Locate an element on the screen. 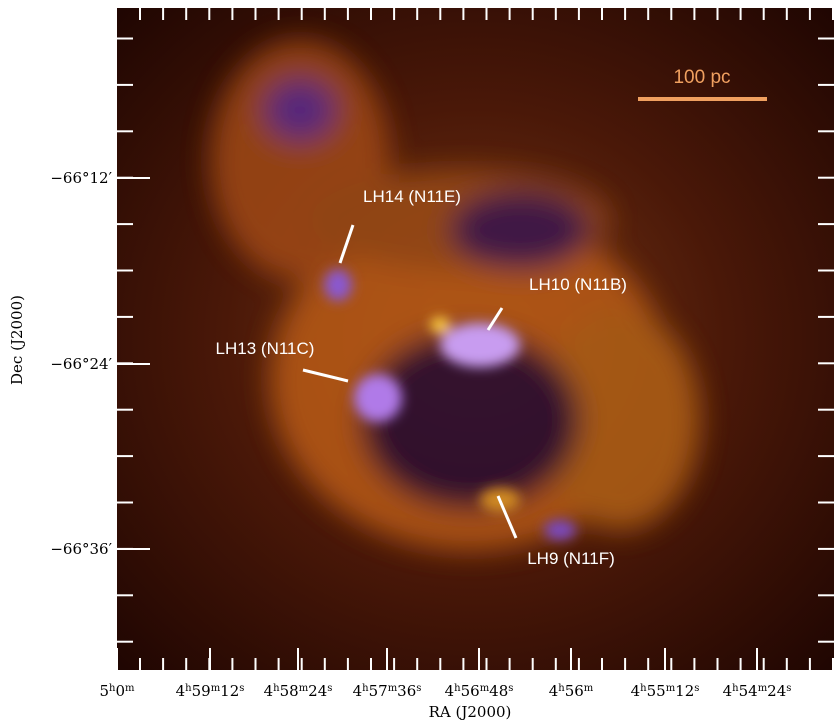 The width and height of the screenshot is (834, 723). annotation: LH13 (N11C) is located at coordinates (265, 348).